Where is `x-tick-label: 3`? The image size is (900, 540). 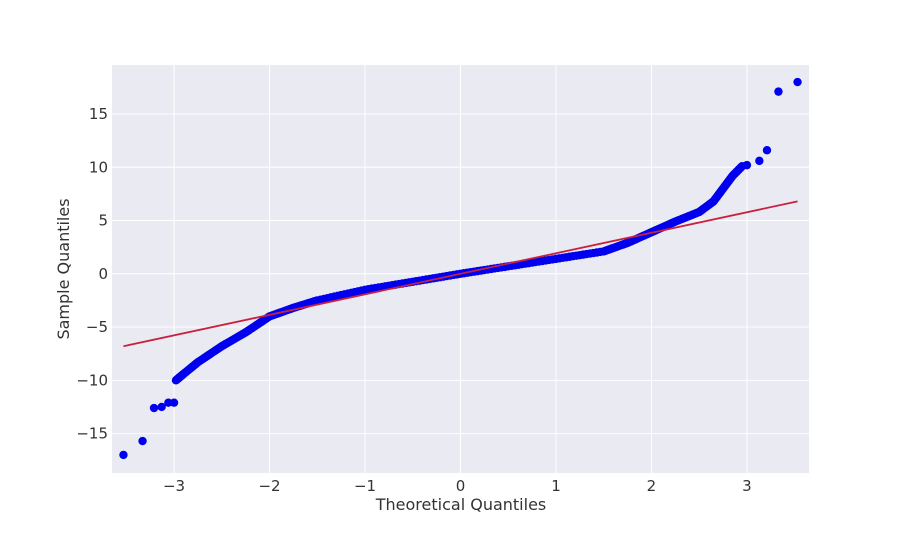 x-tick-label: 3 is located at coordinates (747, 486).